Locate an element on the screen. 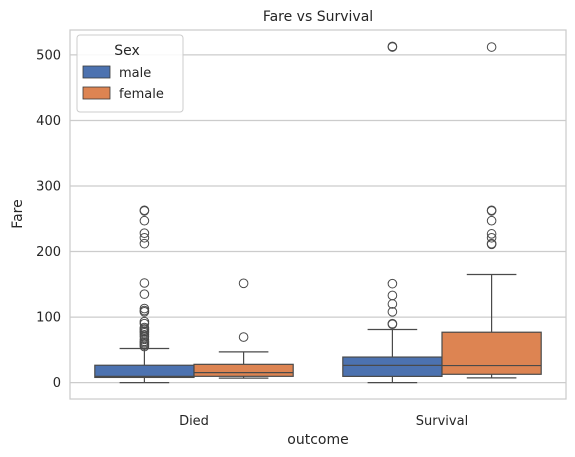 This screenshot has width=575, height=457. chart-title: Fare vs Survival is located at coordinates (318, 17).